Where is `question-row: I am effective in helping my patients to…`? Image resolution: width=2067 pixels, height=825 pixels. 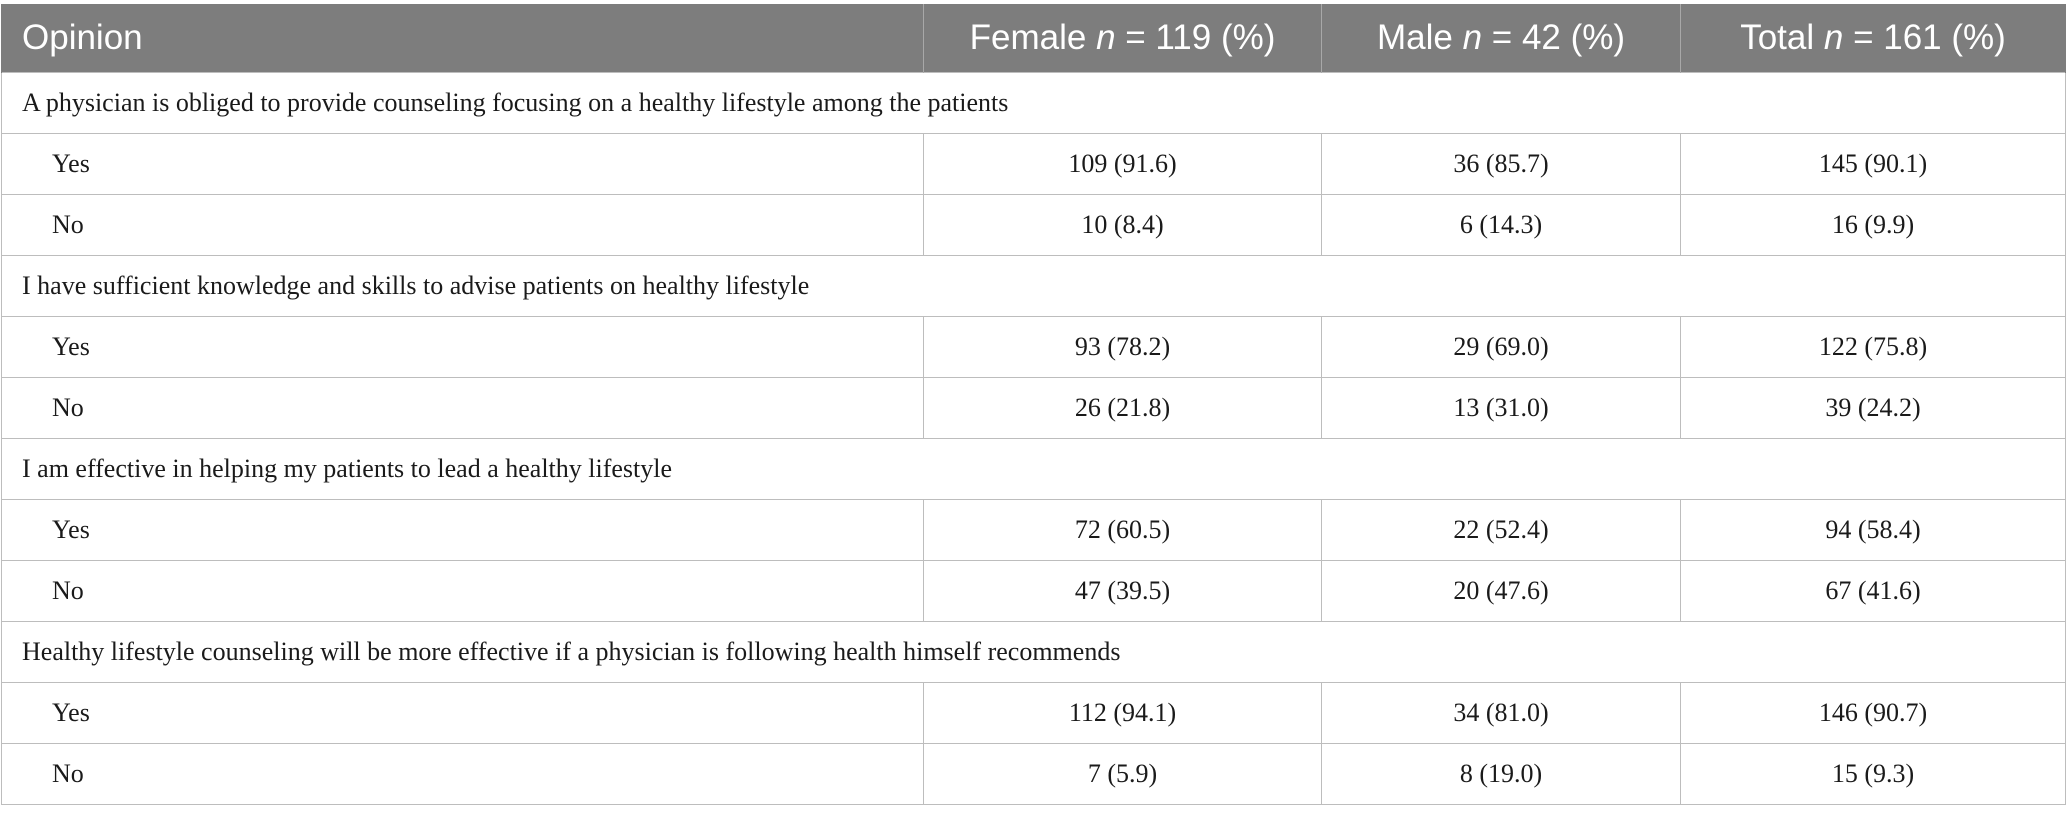 question-row: I am effective in helping my patients to… is located at coordinates (1033, 469).